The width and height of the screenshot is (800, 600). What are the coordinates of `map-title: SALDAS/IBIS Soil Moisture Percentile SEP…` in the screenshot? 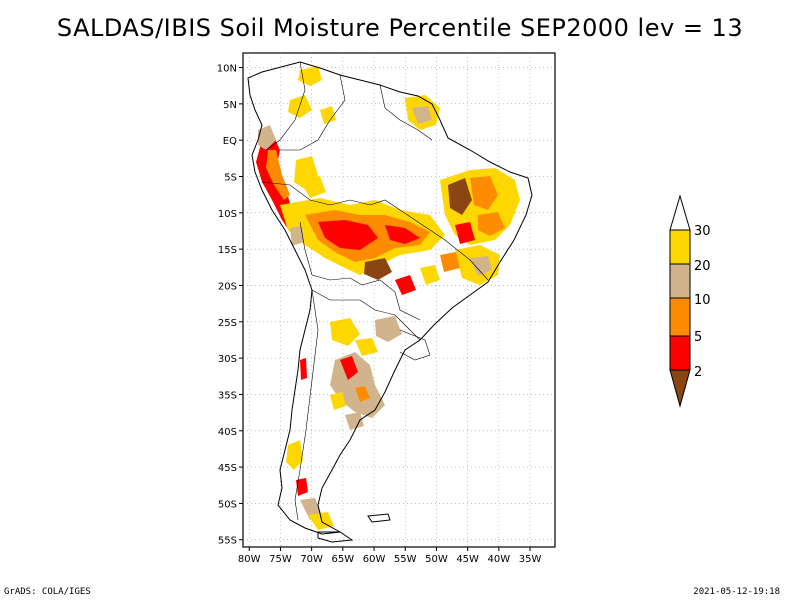 It's located at (400, 28).